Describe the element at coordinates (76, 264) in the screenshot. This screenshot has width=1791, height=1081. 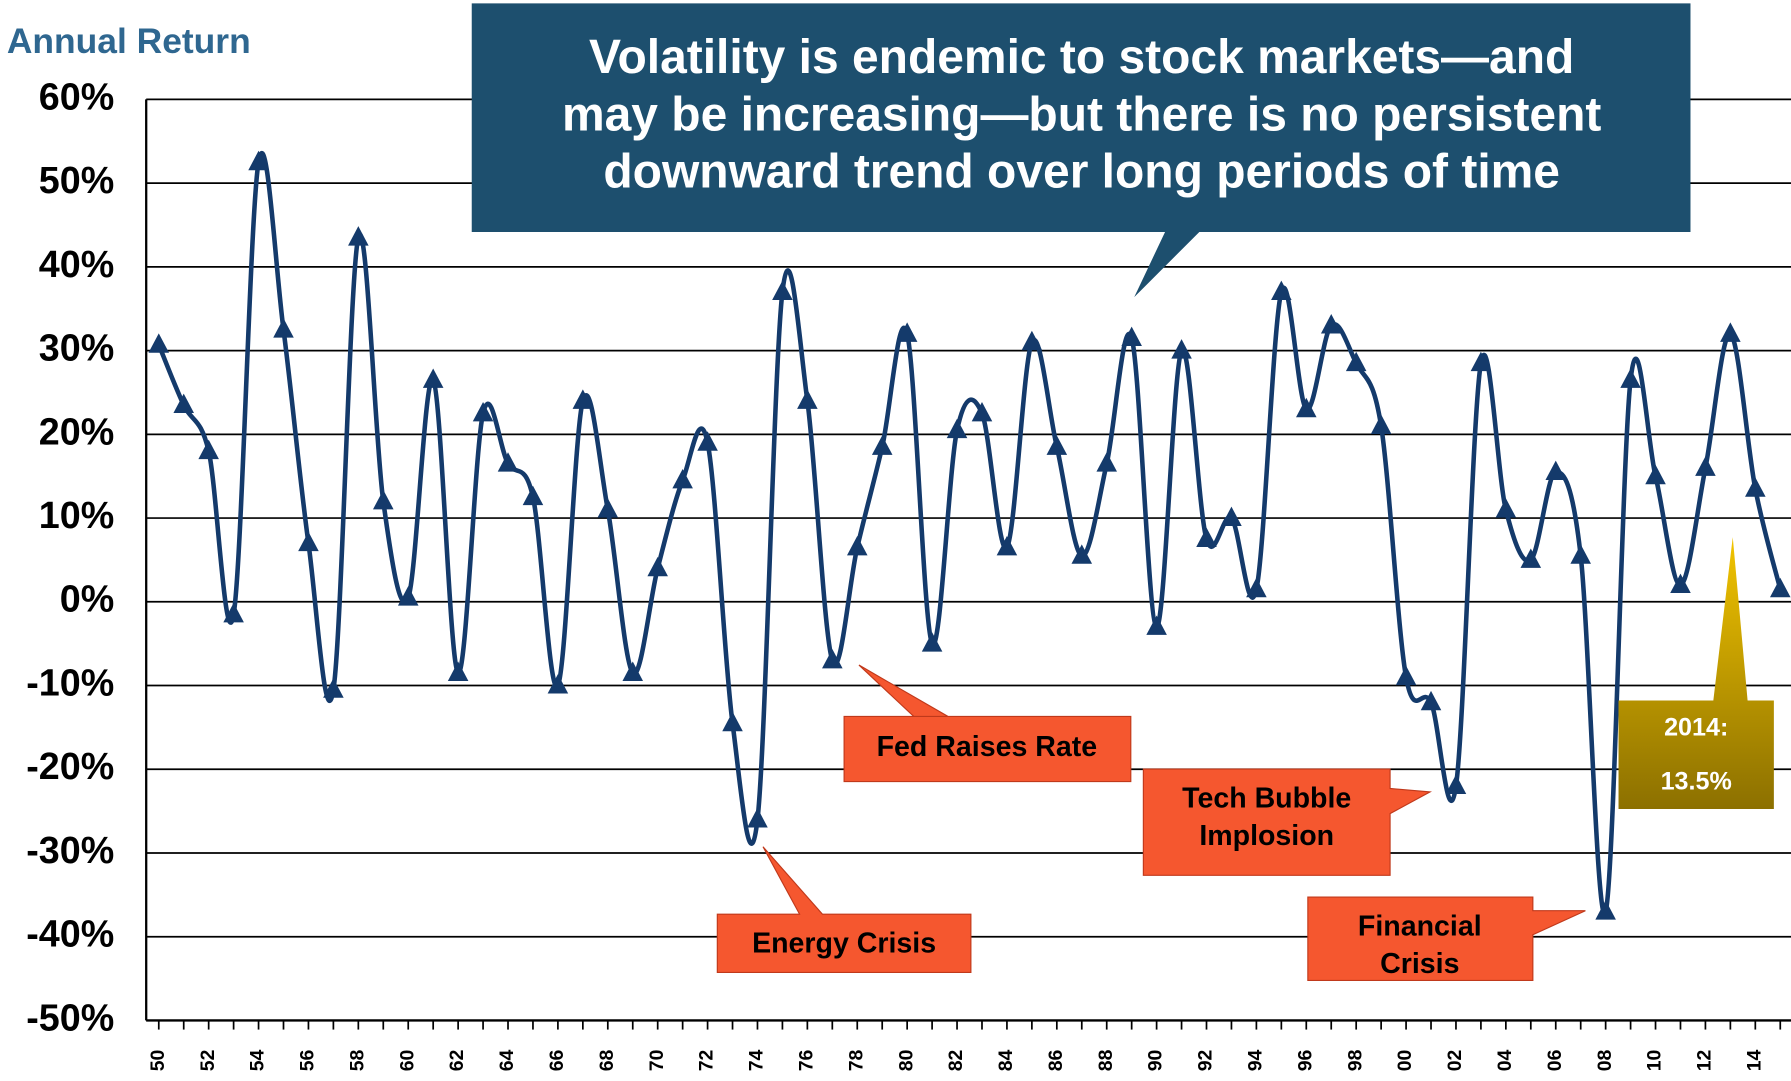
I see `y-tick-label: 40%` at that location.